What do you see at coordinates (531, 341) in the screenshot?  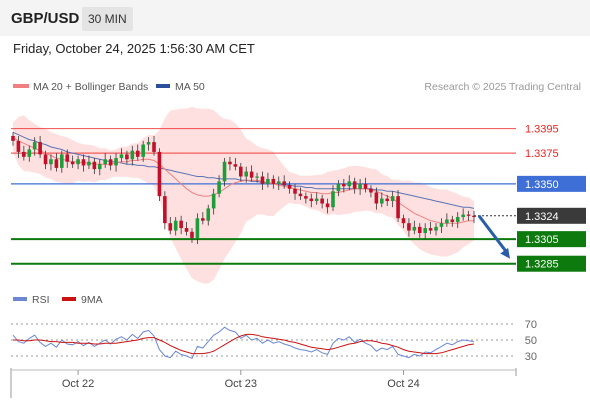 I see `rsi-level-label: 50` at bounding box center [531, 341].